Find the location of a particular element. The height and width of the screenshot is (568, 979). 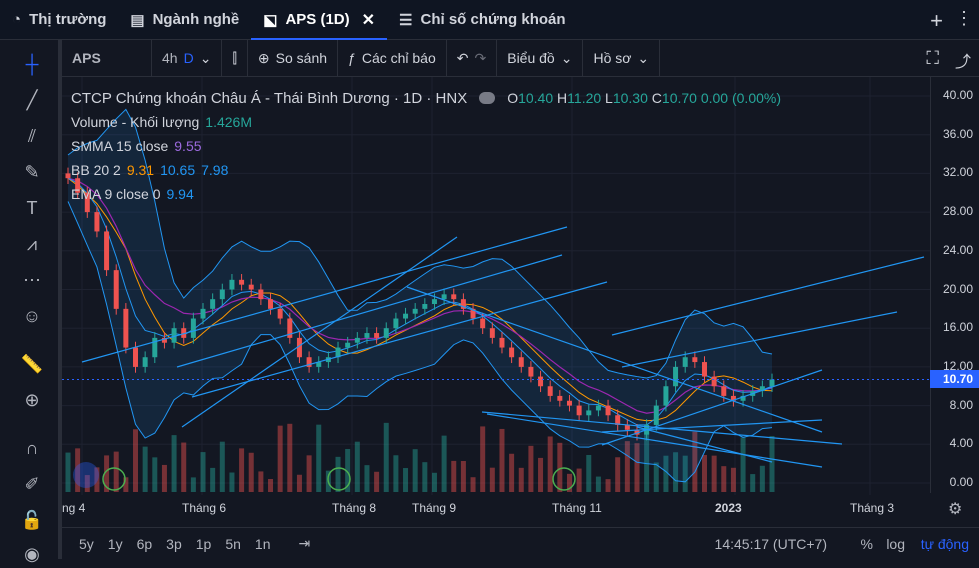

lock-icon: 🔓 is located at coordinates (32, 519).